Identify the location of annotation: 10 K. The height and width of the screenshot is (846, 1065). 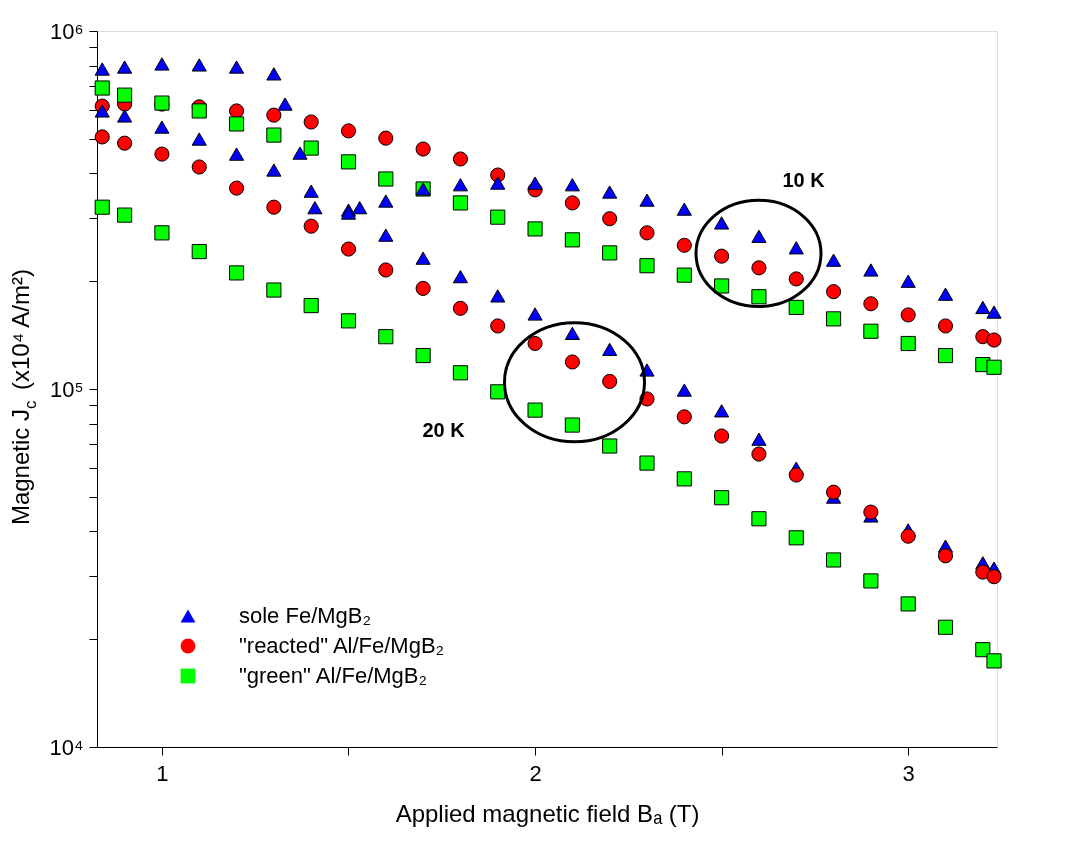
(804, 180).